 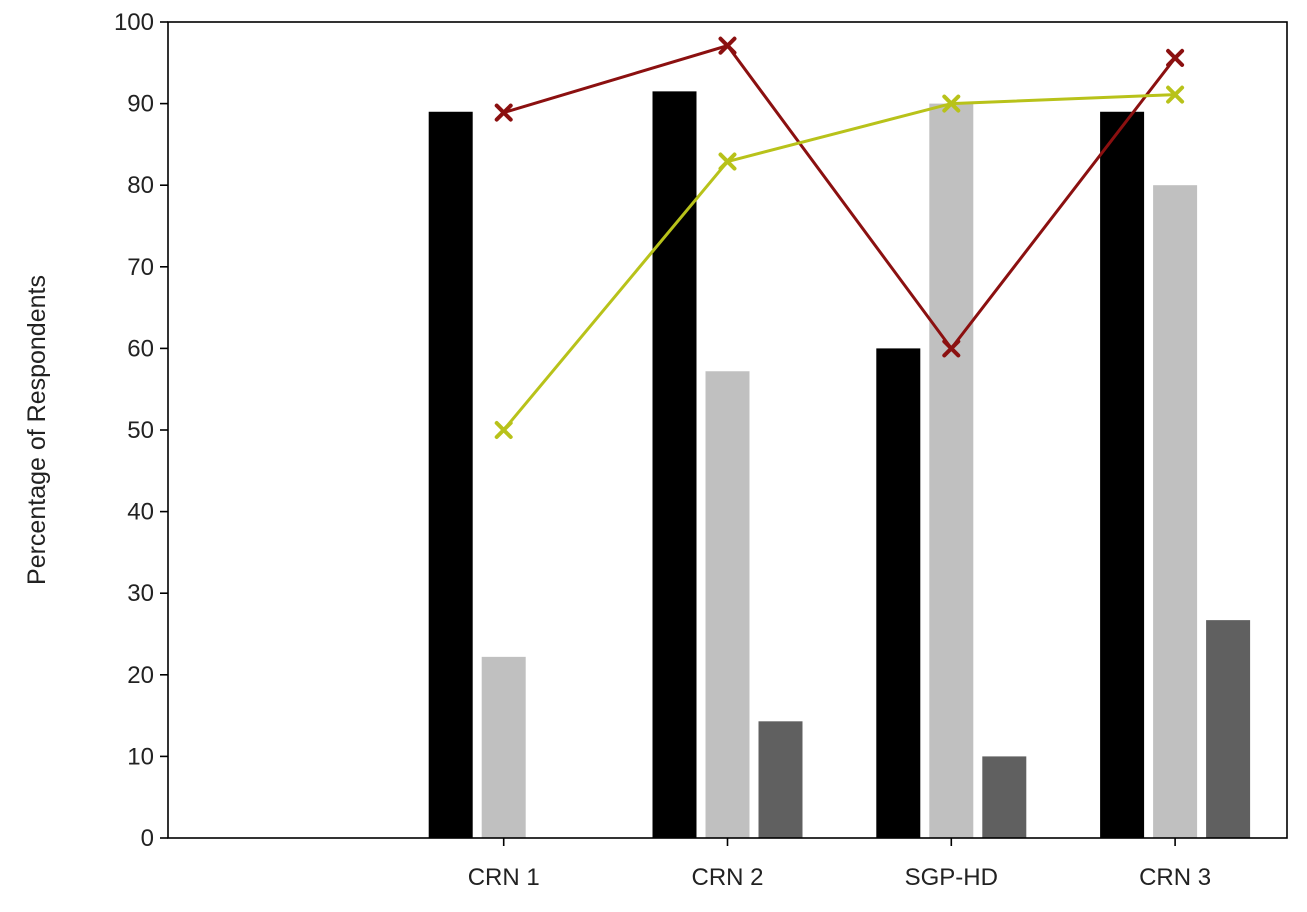 I want to click on bar-series3-sgp-hd, so click(x=1004, y=797).